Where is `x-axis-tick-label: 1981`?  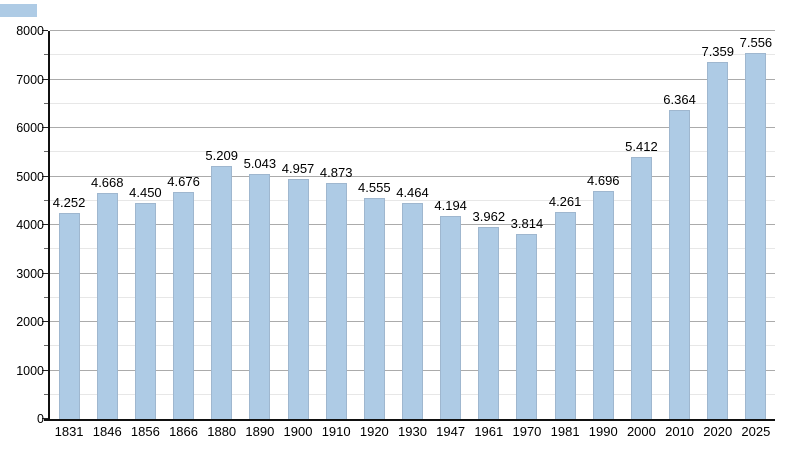
x-axis-tick-label: 1981 is located at coordinates (565, 431).